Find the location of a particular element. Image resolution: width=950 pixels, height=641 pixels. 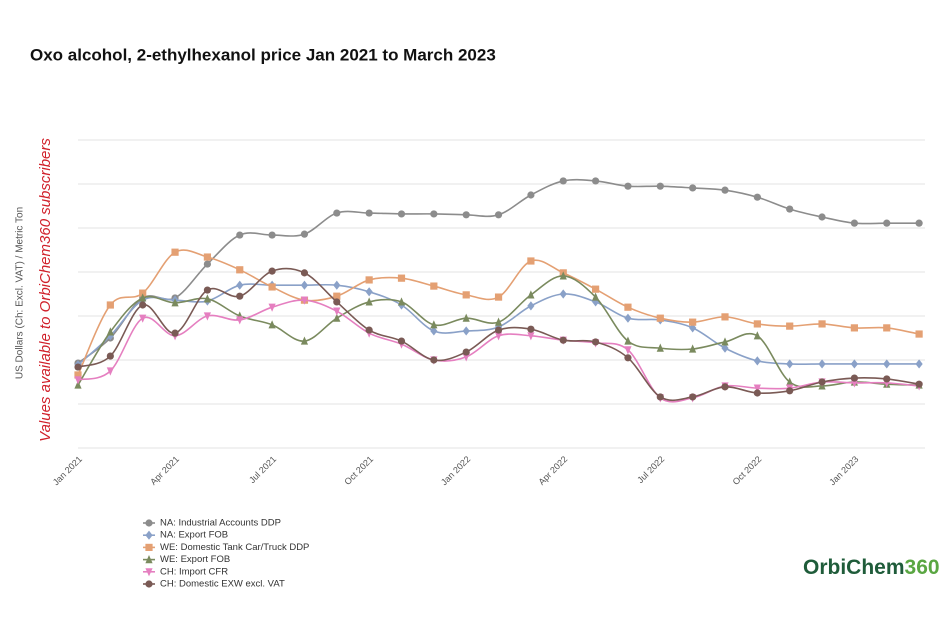

legend-label: WE: Export FOB is located at coordinates (195, 559).